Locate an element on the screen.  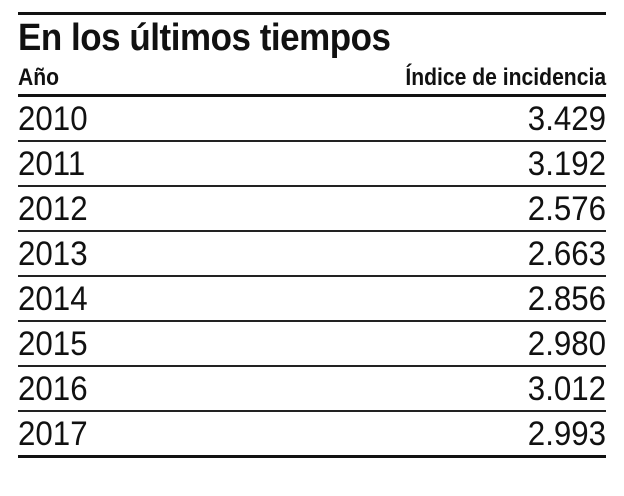
index-value-cell: 2.856 is located at coordinates (566, 299).